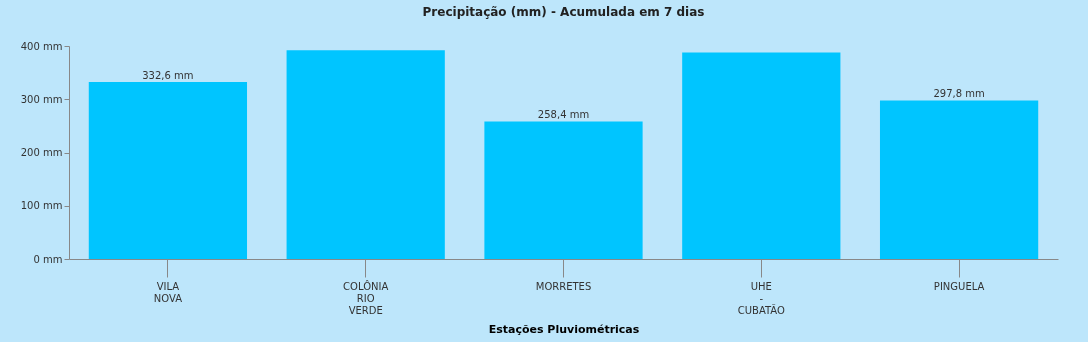 The image size is (1088, 342). I want to click on y-tick-label: 300 mm, so click(41, 99).